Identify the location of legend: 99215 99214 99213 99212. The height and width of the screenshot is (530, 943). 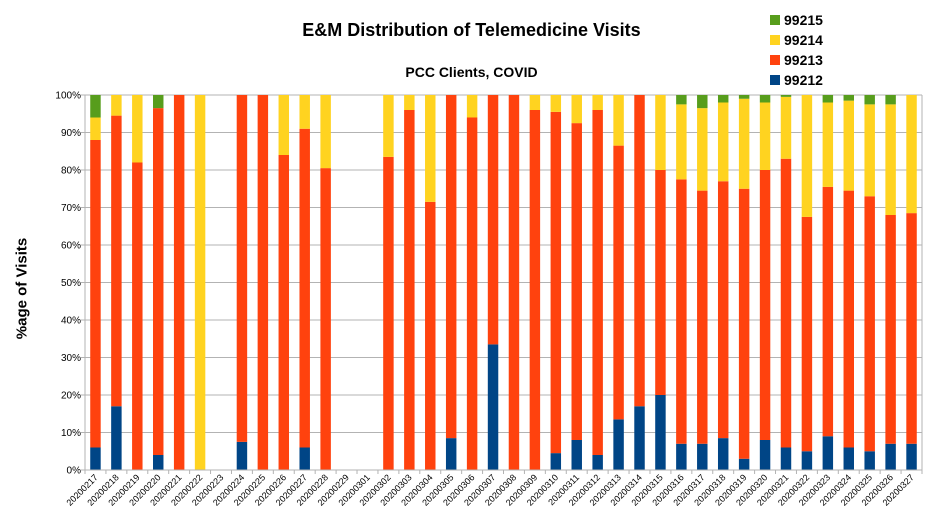
(796, 50).